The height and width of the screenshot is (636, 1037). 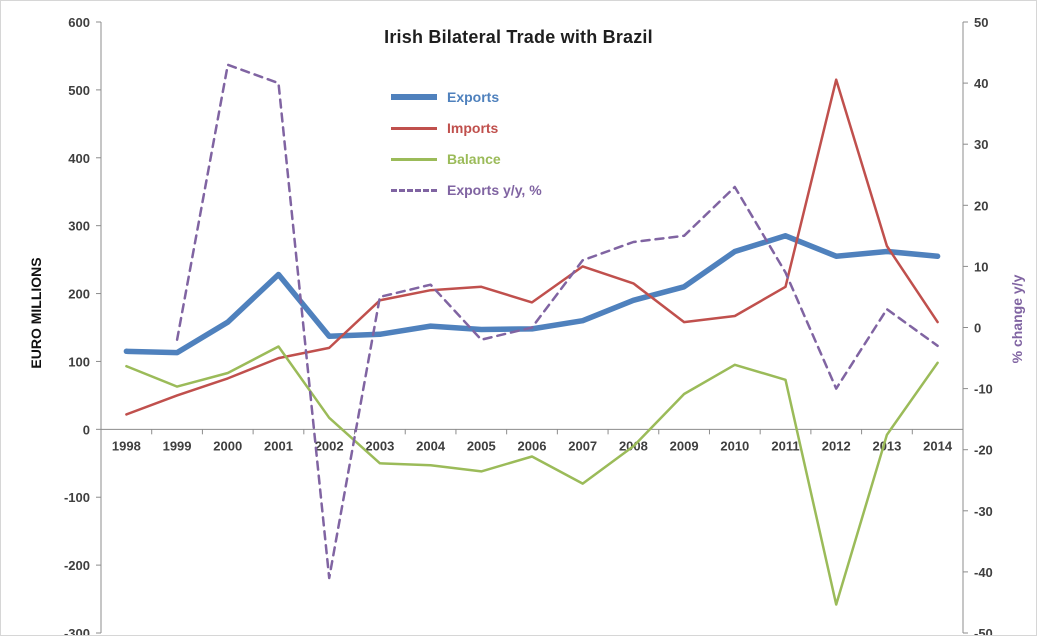 What do you see at coordinates (983, 450) in the screenshot?
I see `right-axis-tick-label: -20` at bounding box center [983, 450].